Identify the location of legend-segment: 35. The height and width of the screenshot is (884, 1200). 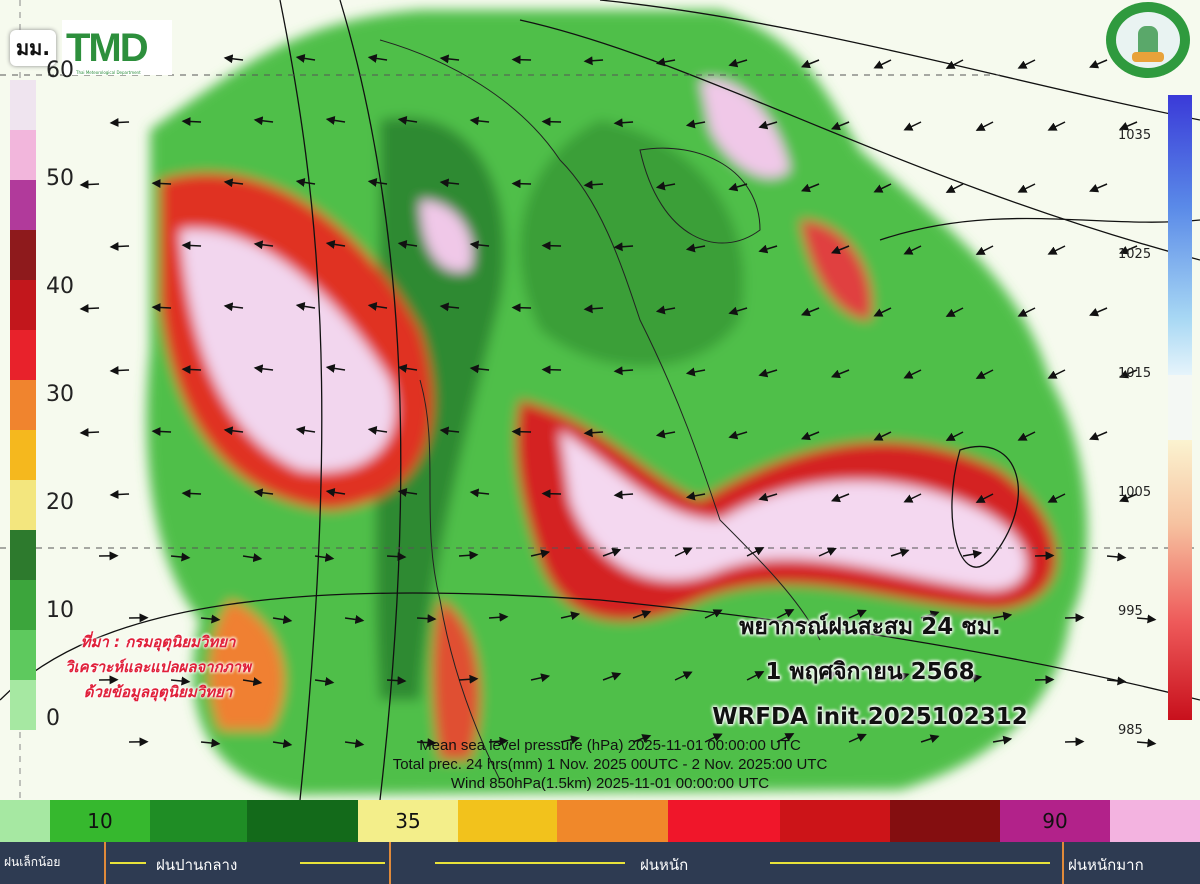
(408, 821).